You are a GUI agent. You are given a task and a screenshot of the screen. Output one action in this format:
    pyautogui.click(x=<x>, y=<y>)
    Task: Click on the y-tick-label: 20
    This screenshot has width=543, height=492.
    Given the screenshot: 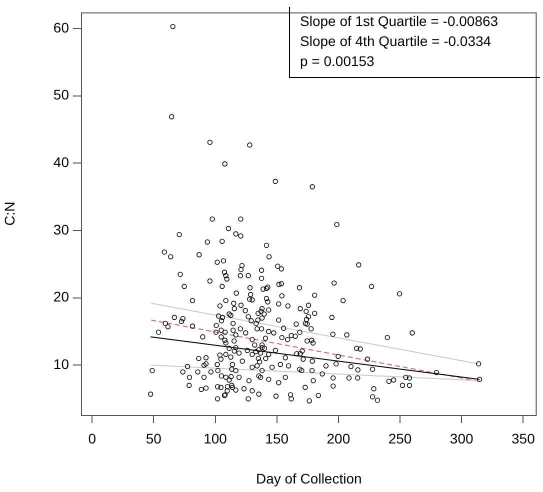 What is the action you would take?
    pyautogui.click(x=61, y=296)
    